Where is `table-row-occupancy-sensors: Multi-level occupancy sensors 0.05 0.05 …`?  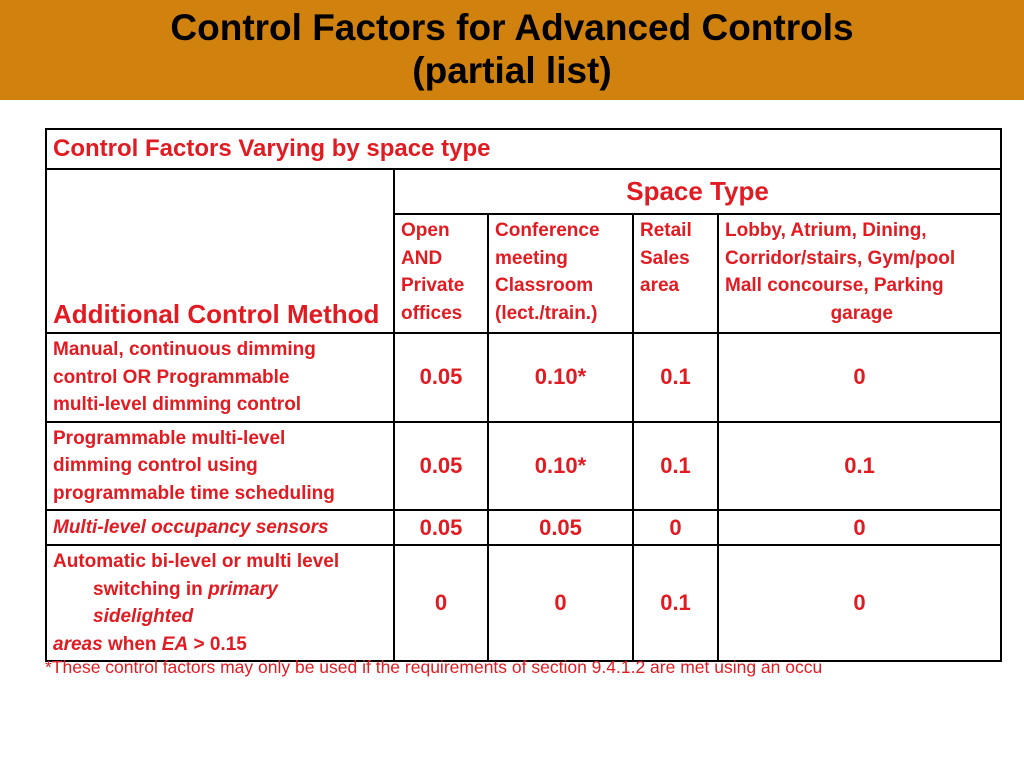
table-row-occupancy-sensors: Multi-level occupancy sensors 0.05 0.05 … is located at coordinates (524, 528).